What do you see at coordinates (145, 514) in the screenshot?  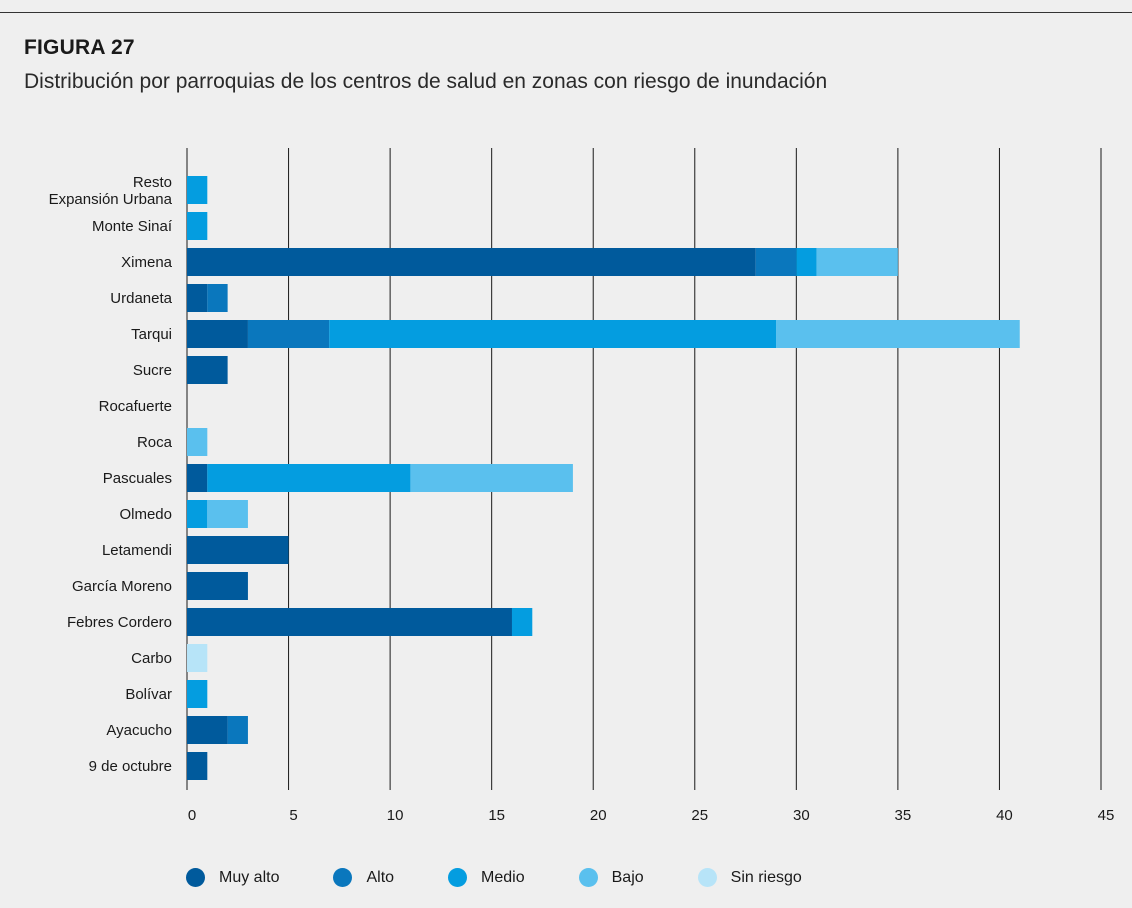 I see `category-label: Olmedo` at bounding box center [145, 514].